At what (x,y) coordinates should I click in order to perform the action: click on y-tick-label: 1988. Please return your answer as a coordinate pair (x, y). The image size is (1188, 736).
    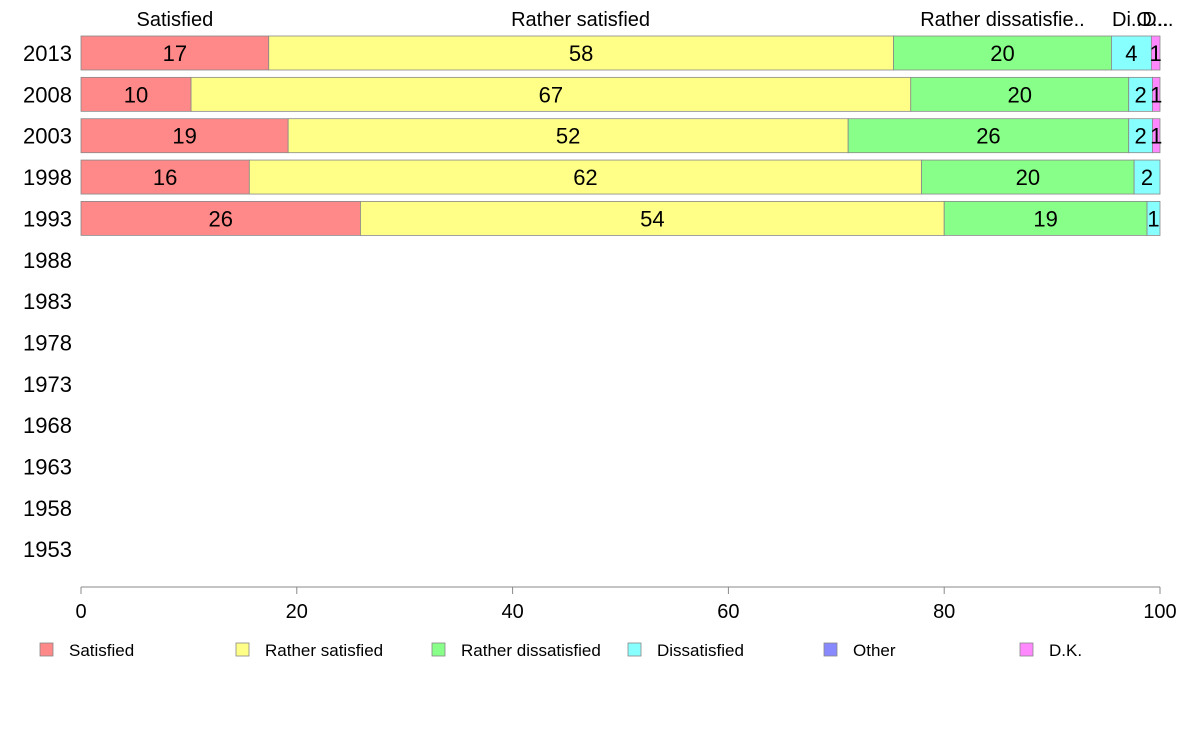
    Looking at the image, I should click on (47, 260).